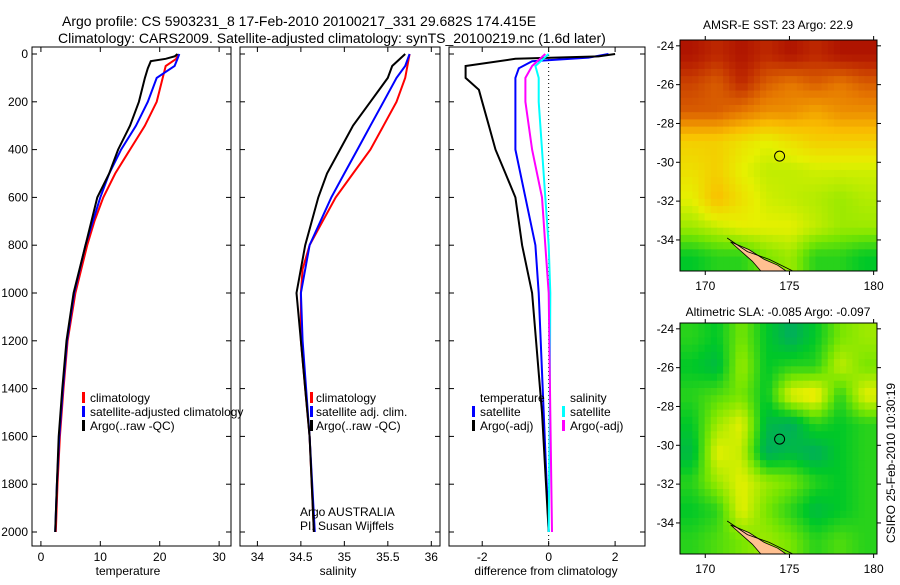 The height and width of the screenshot is (585, 900). I want to click on legend-label: climatology, so click(346, 398).